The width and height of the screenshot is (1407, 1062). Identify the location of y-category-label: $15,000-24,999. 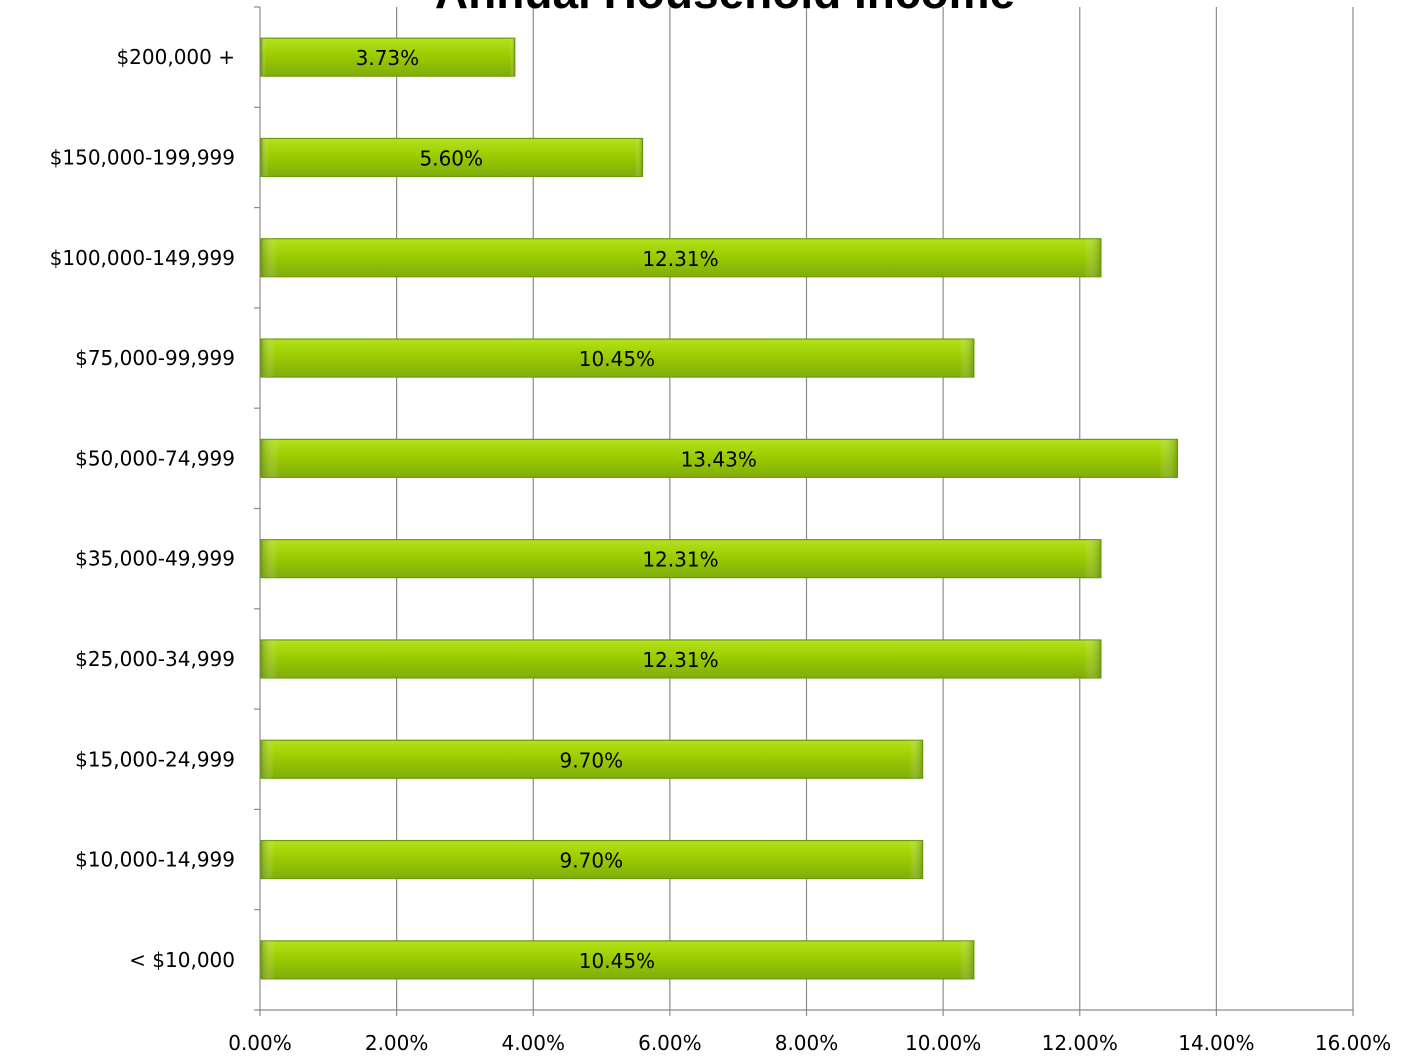
(155, 759).